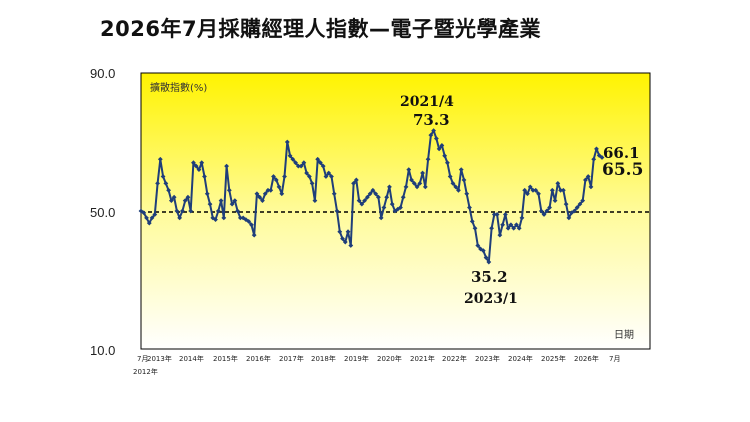  I want to click on x-axis-label: 日期, so click(624, 335).